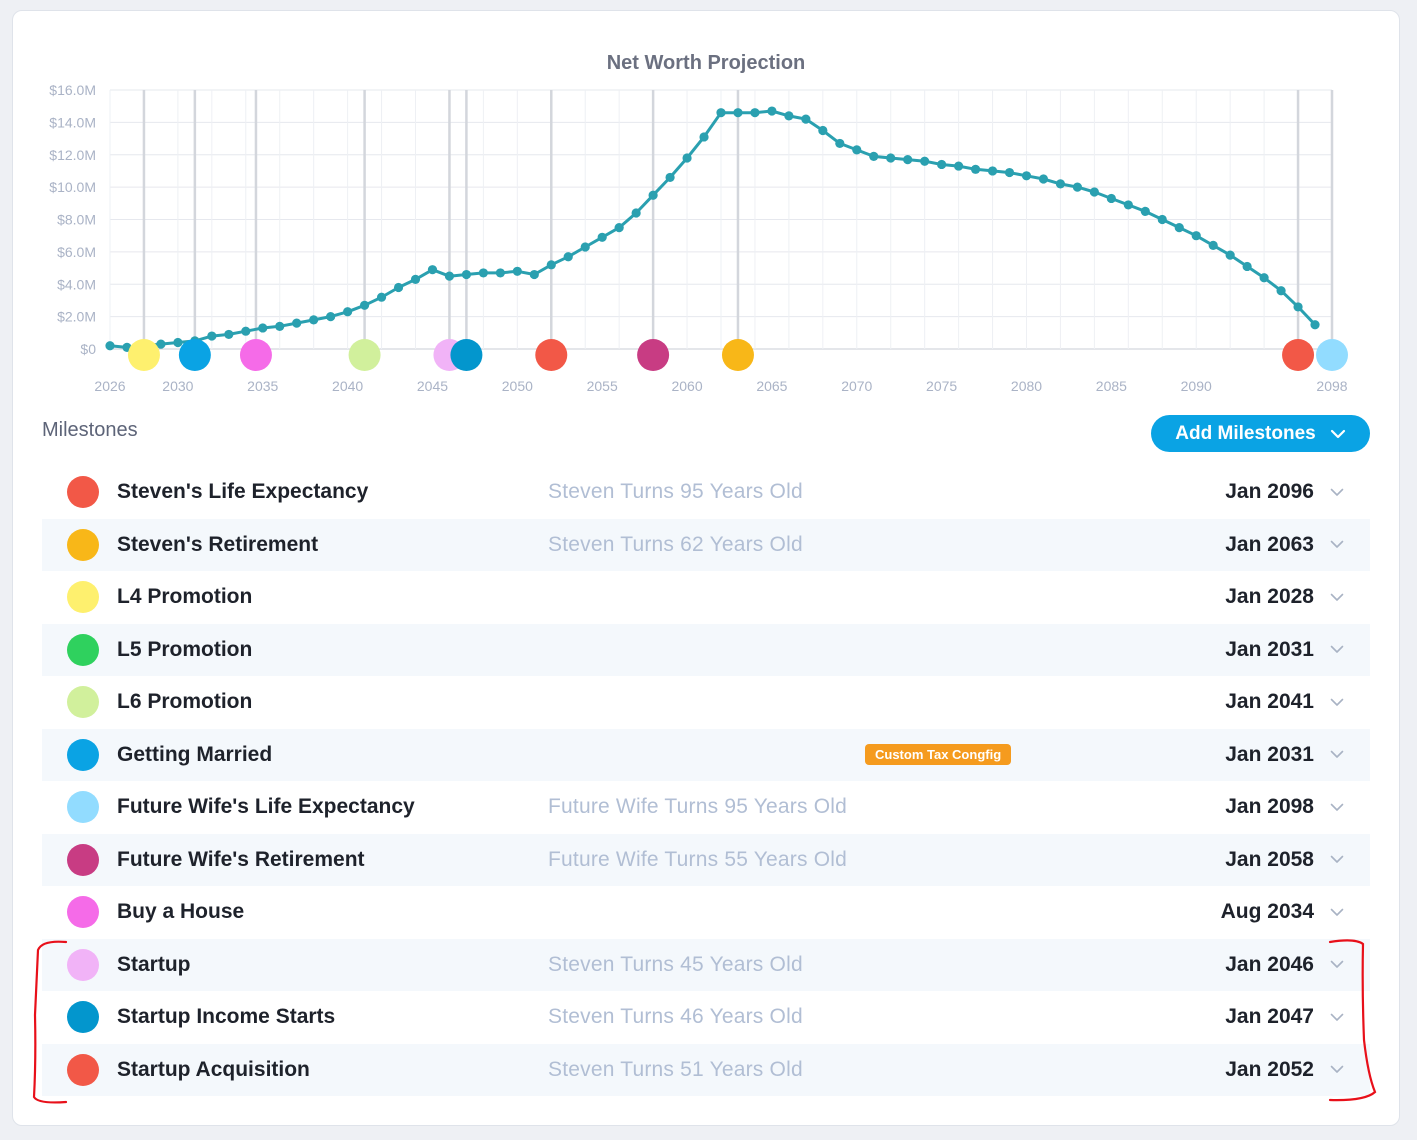 This screenshot has width=1417, height=1140. Describe the element at coordinates (195, 754) in the screenshot. I see `milestone-name: Getting Married` at that location.